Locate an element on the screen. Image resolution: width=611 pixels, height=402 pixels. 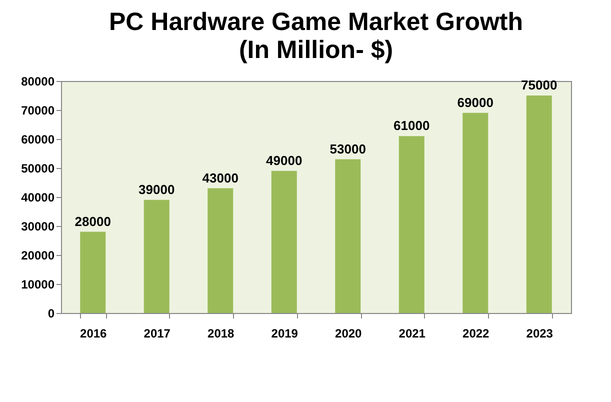
y-tick-label: 10000 is located at coordinates (38, 285).